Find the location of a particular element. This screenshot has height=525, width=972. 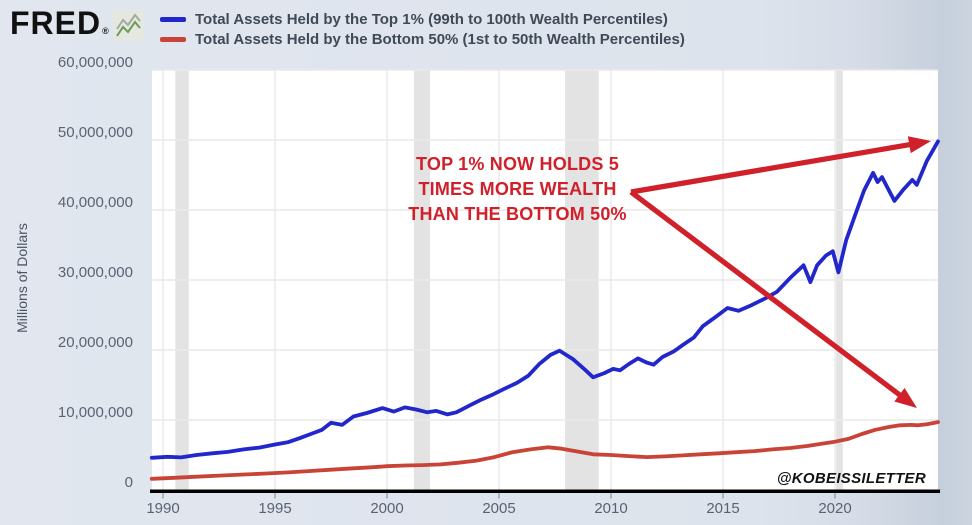

legend-swatch-top1 is located at coordinates (173, 19).